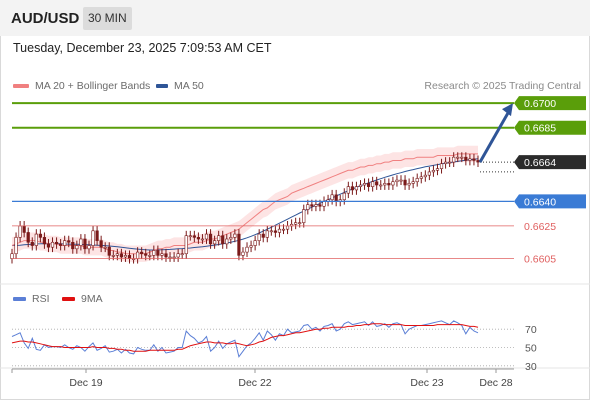 The image size is (590, 400). I want to click on legend-rsi-swatch, so click(19, 299).